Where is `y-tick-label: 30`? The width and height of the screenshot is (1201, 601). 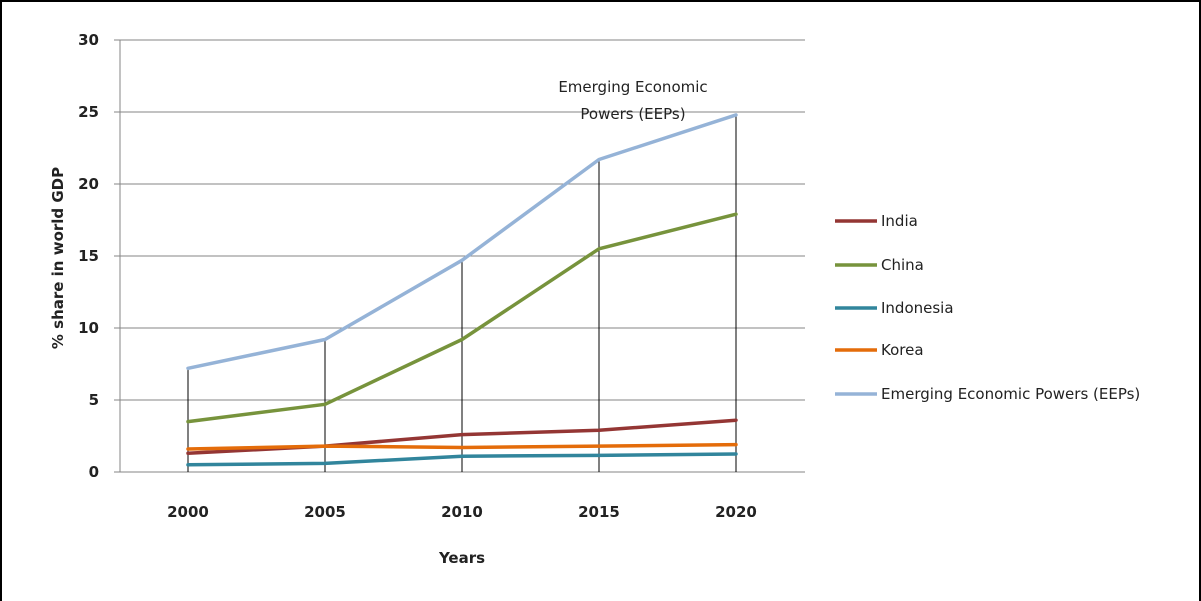
y-tick-label: 30 is located at coordinates (88, 40).